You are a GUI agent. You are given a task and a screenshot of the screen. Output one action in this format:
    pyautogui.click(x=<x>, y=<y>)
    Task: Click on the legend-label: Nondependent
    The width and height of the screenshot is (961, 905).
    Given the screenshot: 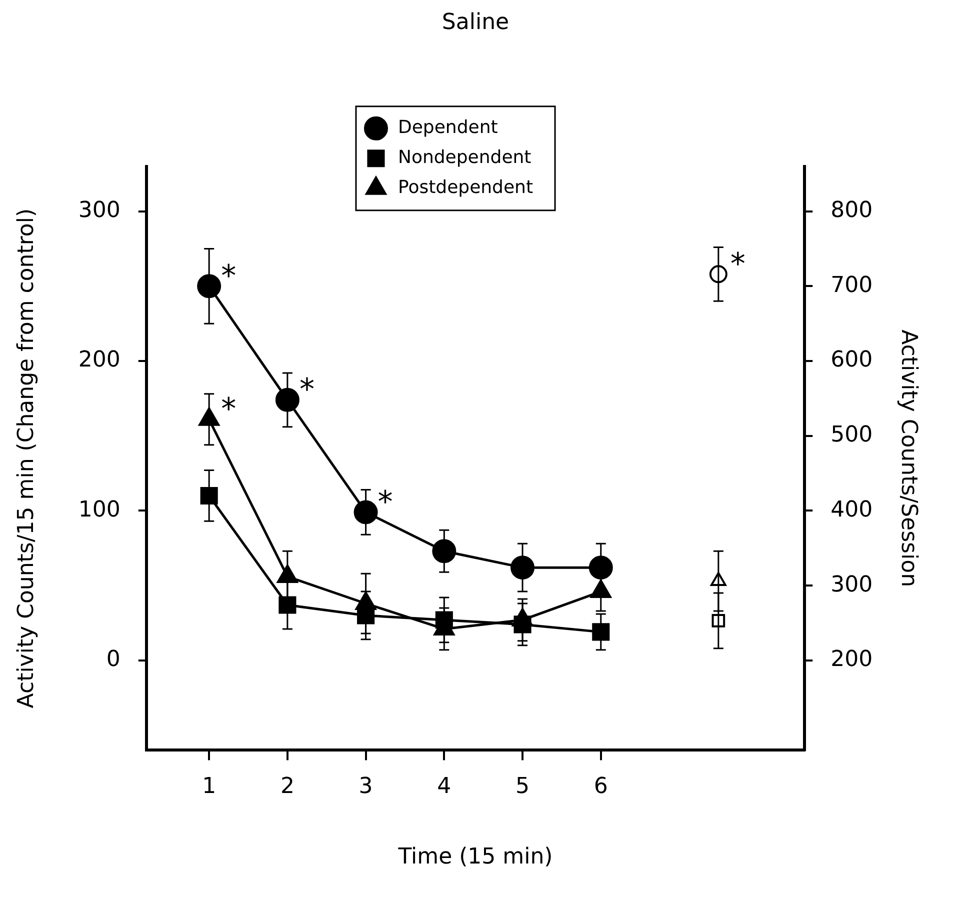 What is the action you would take?
    pyautogui.click(x=465, y=157)
    